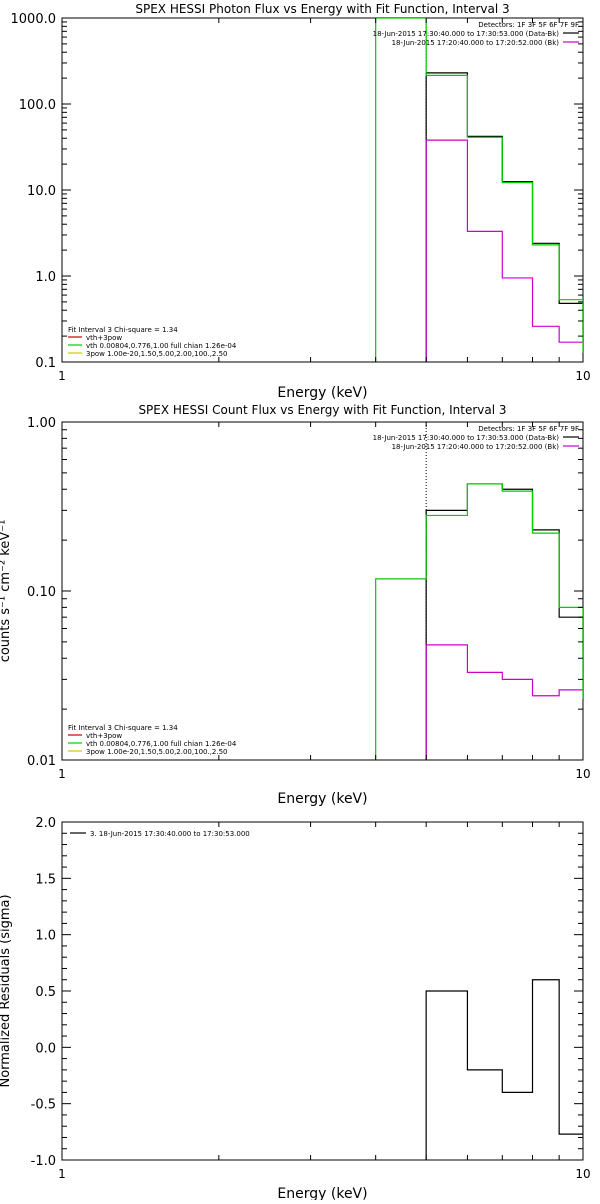 This screenshot has width=600, height=1204. I want to click on y-axis-label: Normalized Residuals (sigma), so click(6, 990).